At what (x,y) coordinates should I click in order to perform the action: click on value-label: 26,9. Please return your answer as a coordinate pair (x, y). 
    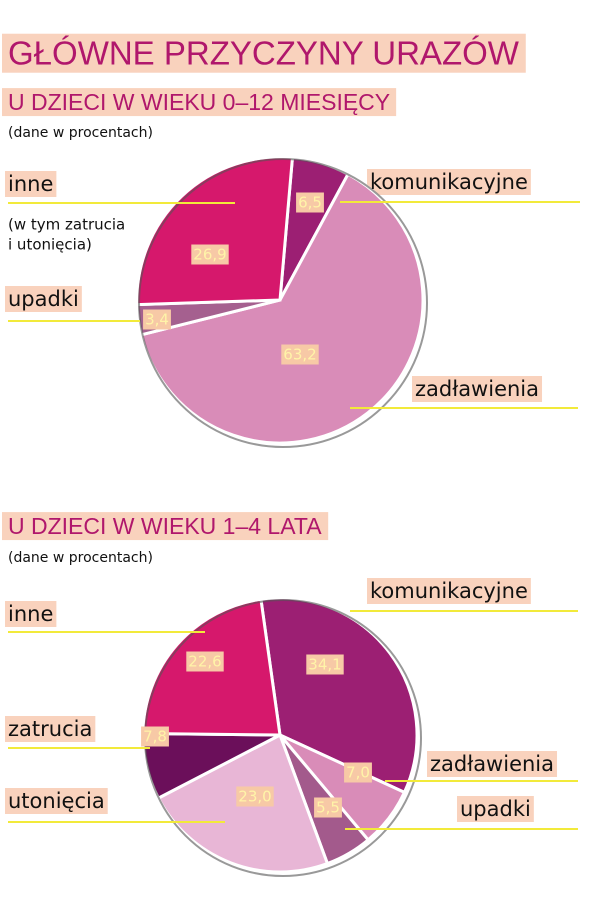
    Looking at the image, I should click on (209, 255).